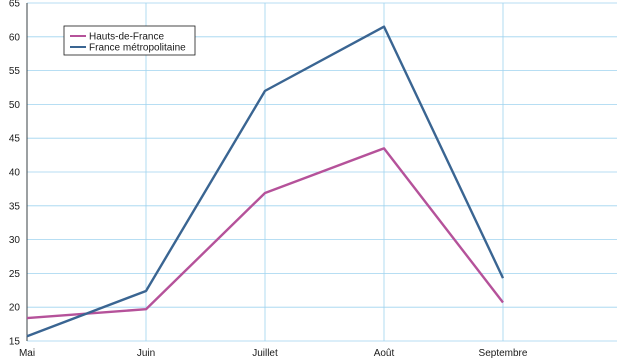  What do you see at coordinates (15, 5) in the screenshot?
I see `y-tick-label: 65` at bounding box center [15, 5].